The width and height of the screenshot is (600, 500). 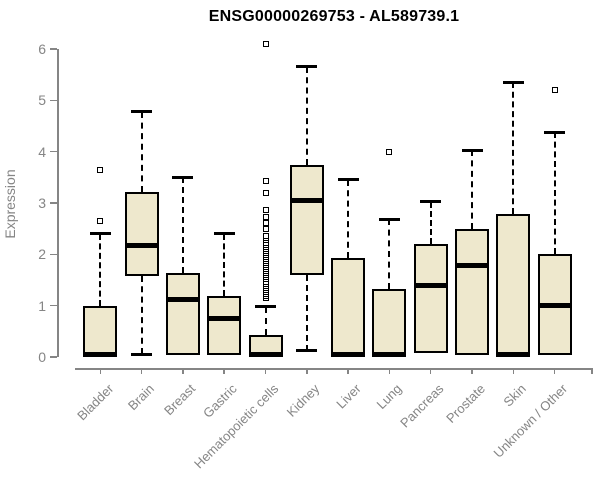 I want to click on whisker-lower-cap-kidney, so click(x=307, y=351).